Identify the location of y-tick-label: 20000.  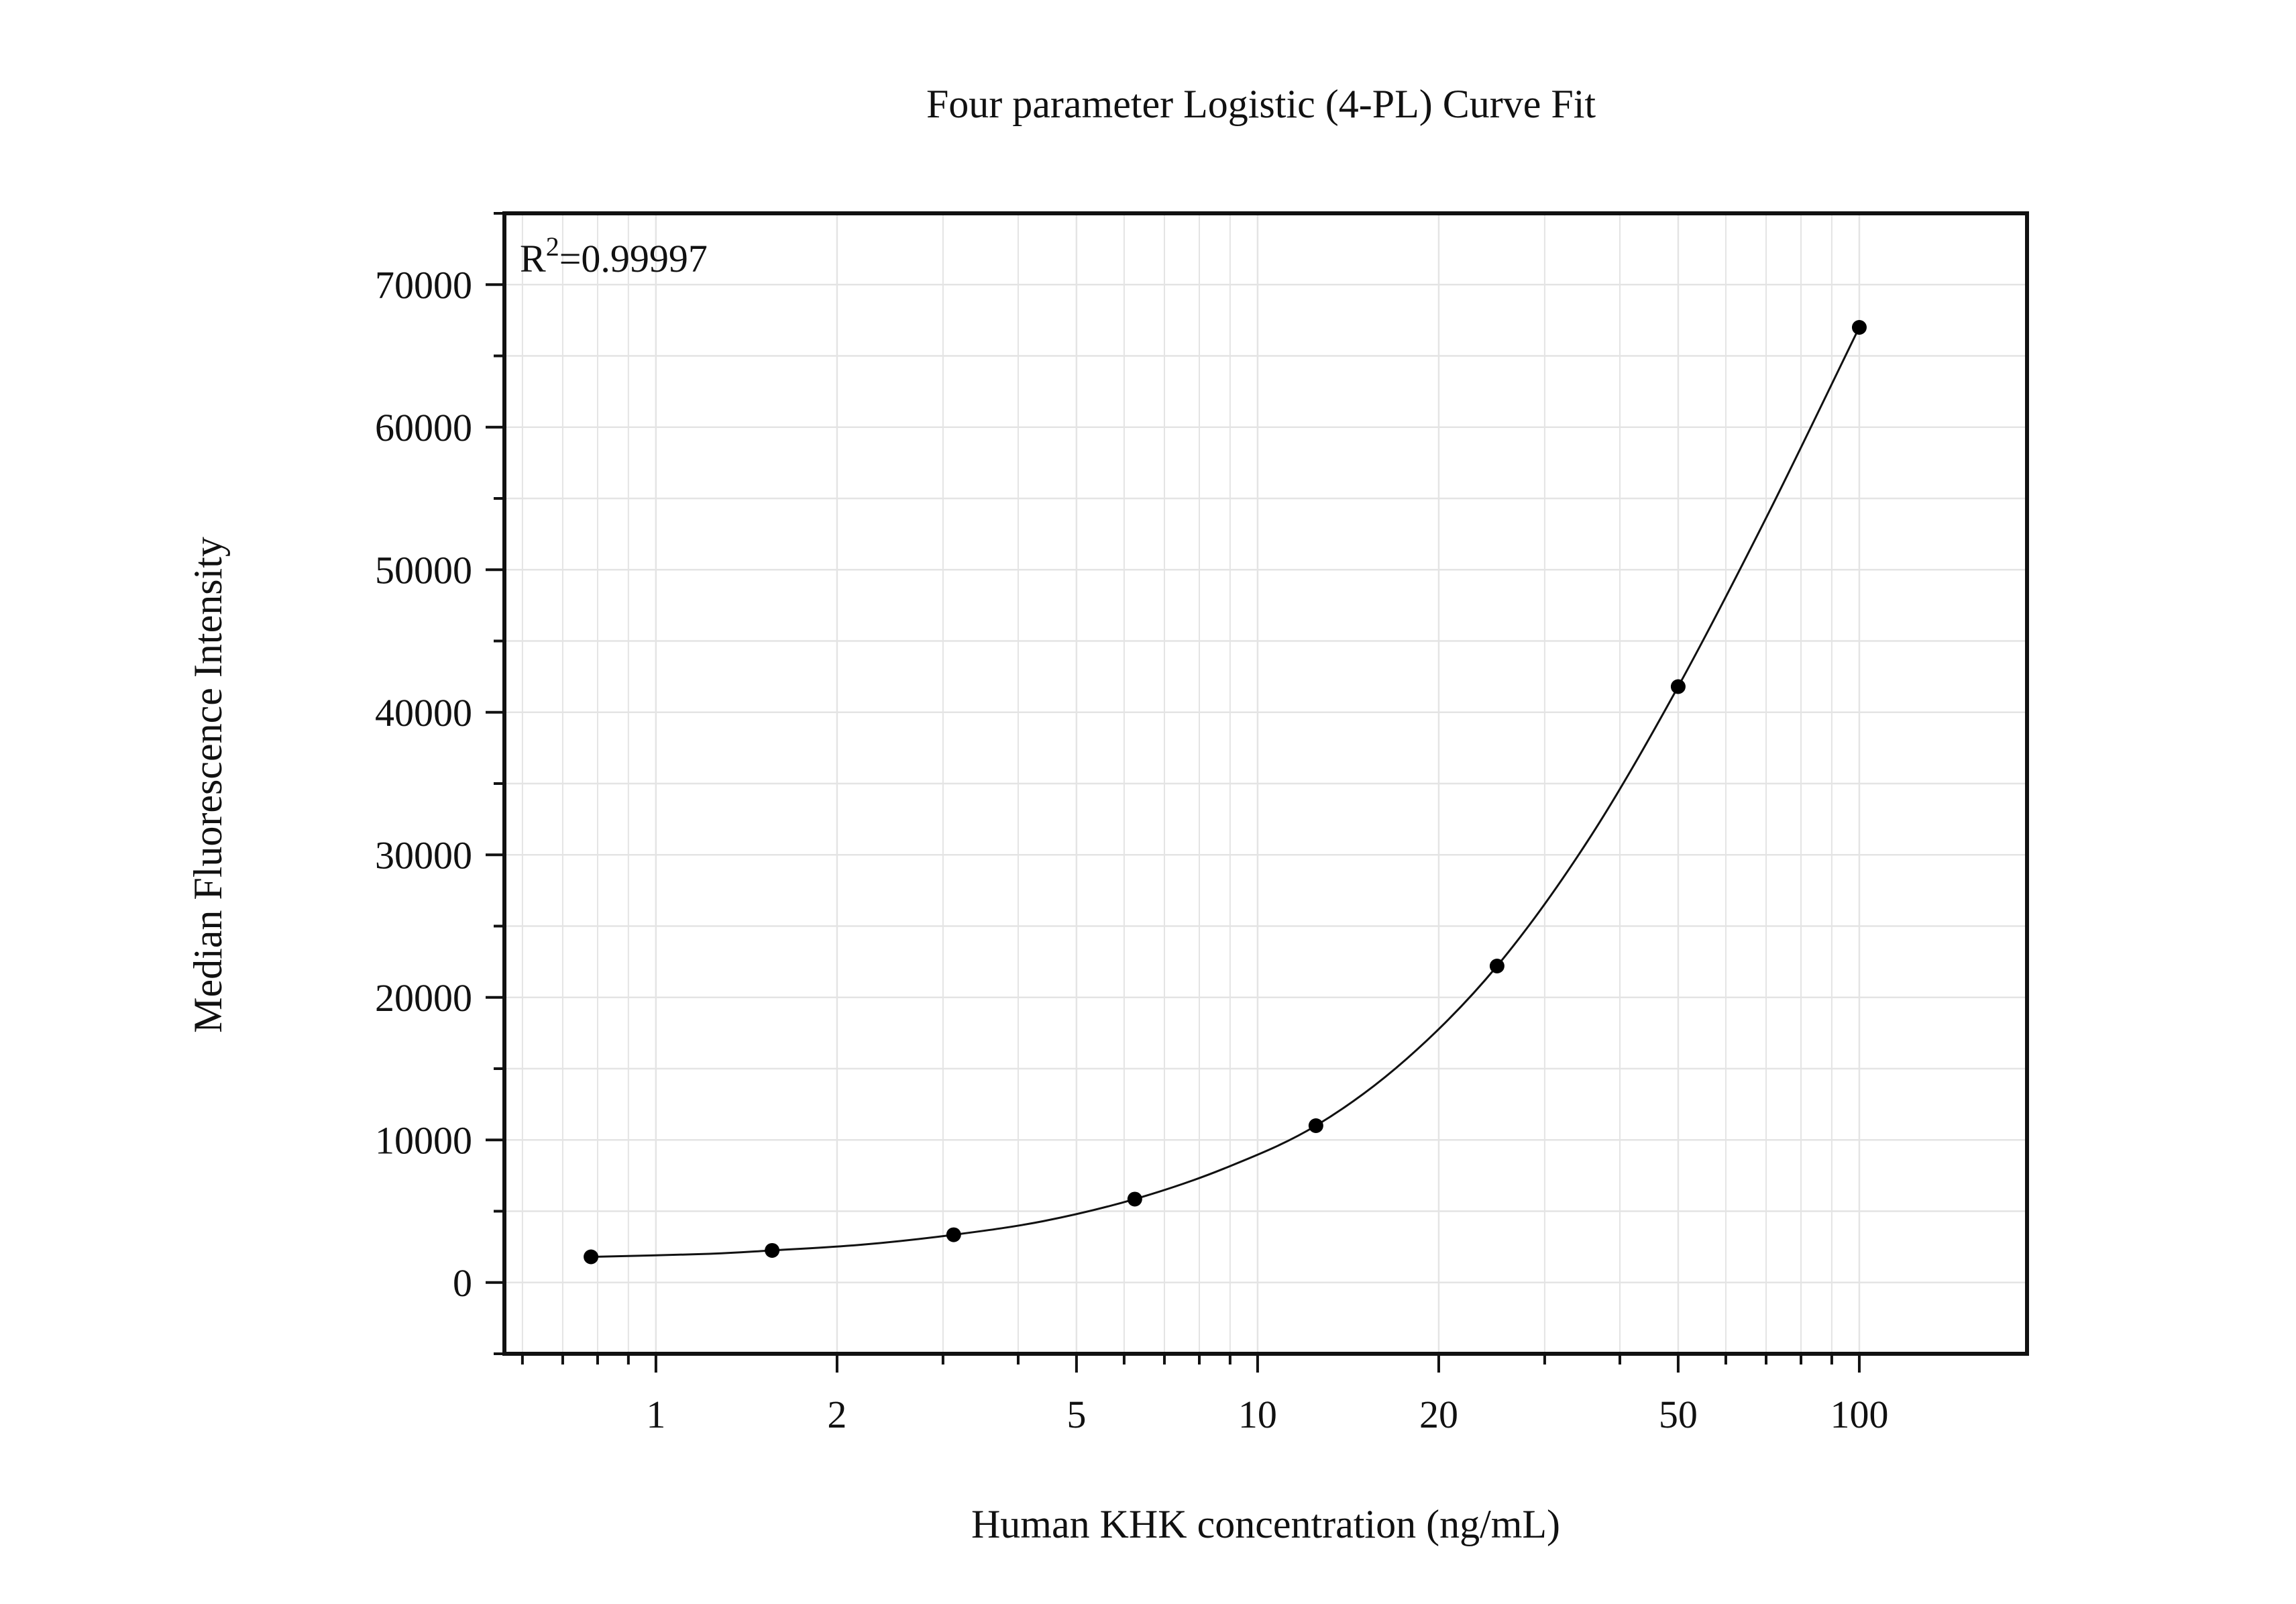
(423, 998).